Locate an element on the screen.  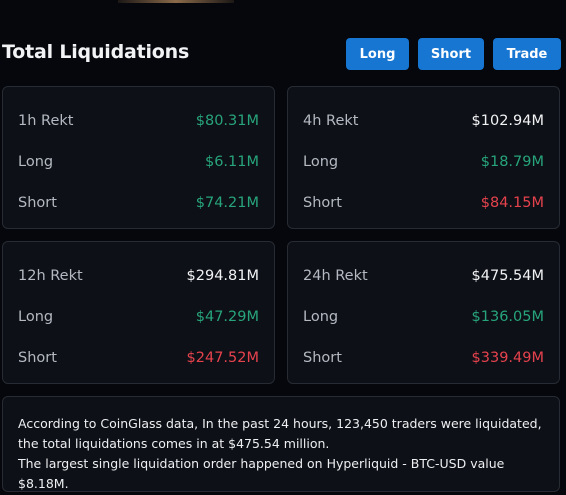
long-value: $18.79M is located at coordinates (512, 162).